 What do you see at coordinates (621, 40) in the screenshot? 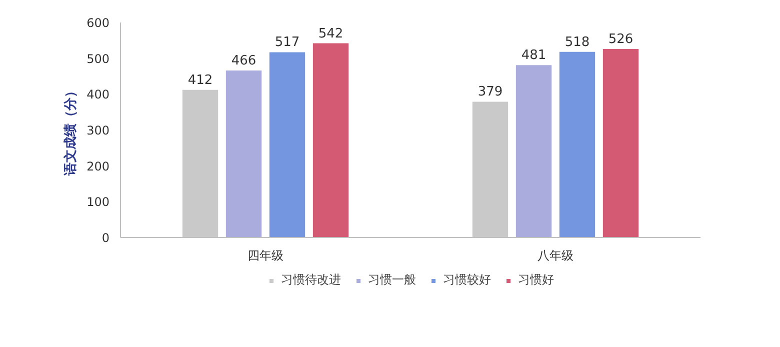
I see `data-label: 526` at bounding box center [621, 40].